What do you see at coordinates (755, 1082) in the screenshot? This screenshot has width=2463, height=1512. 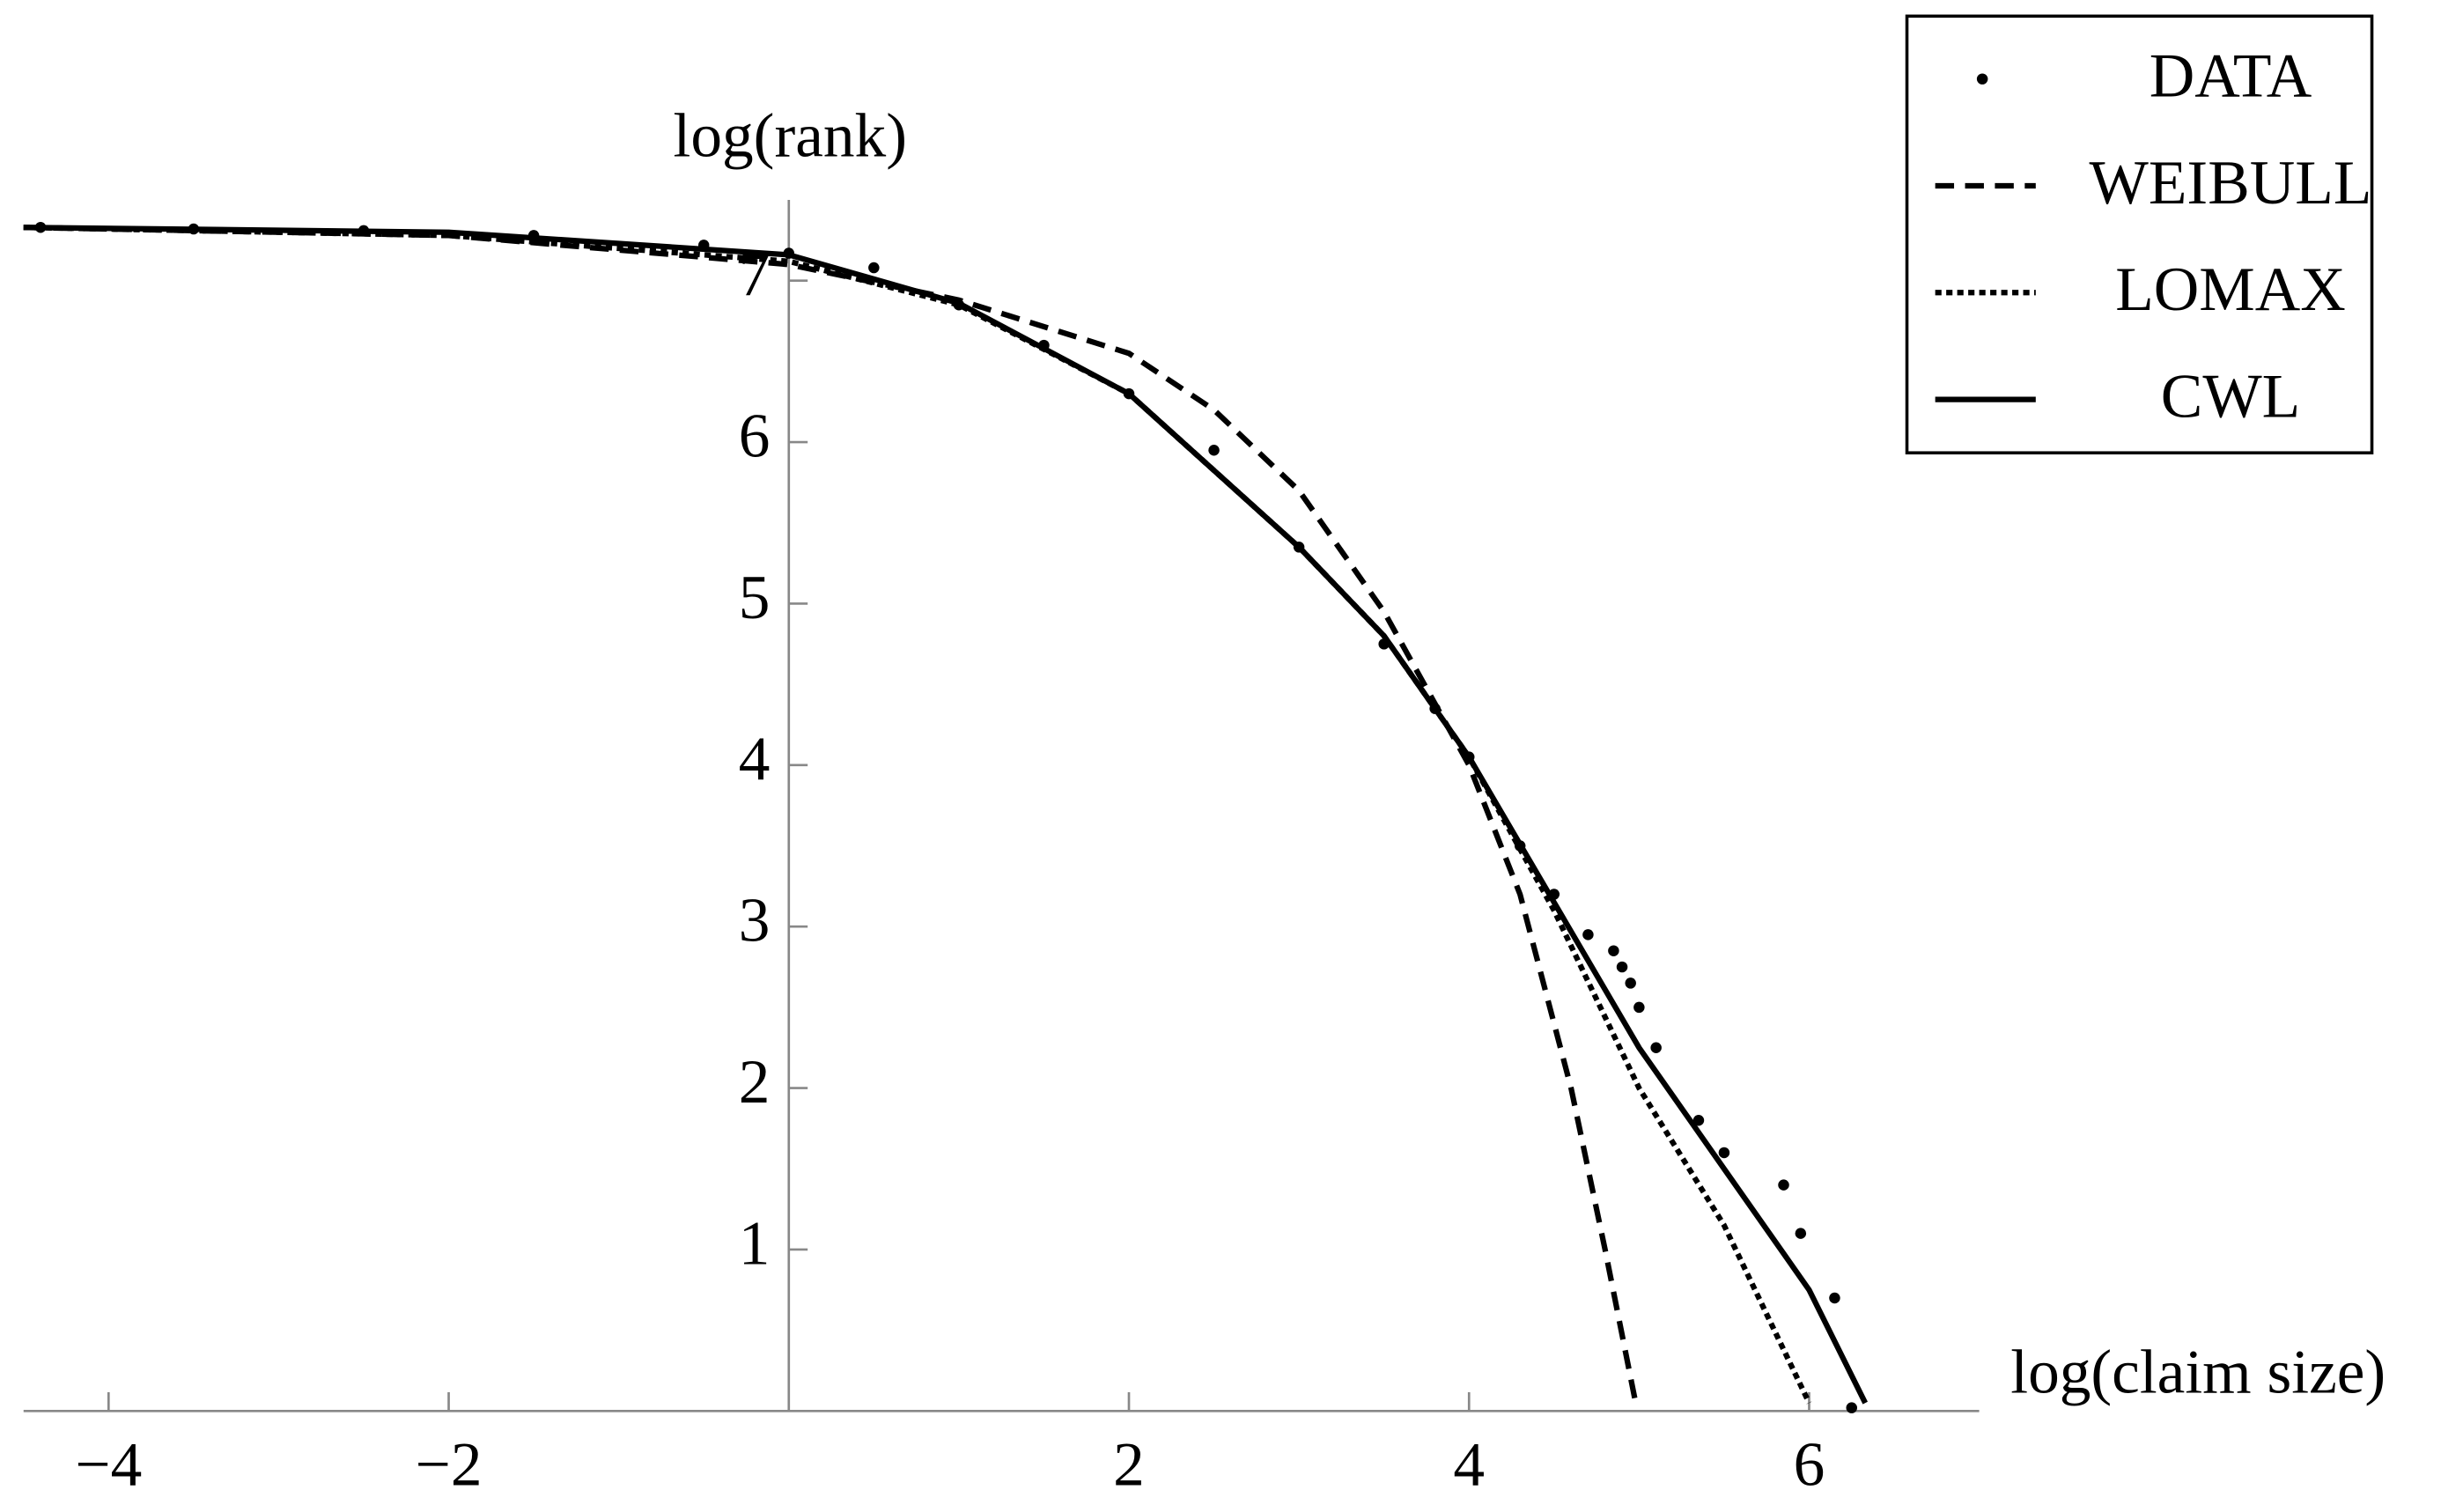 I see `y-tick-label: 2` at bounding box center [755, 1082].